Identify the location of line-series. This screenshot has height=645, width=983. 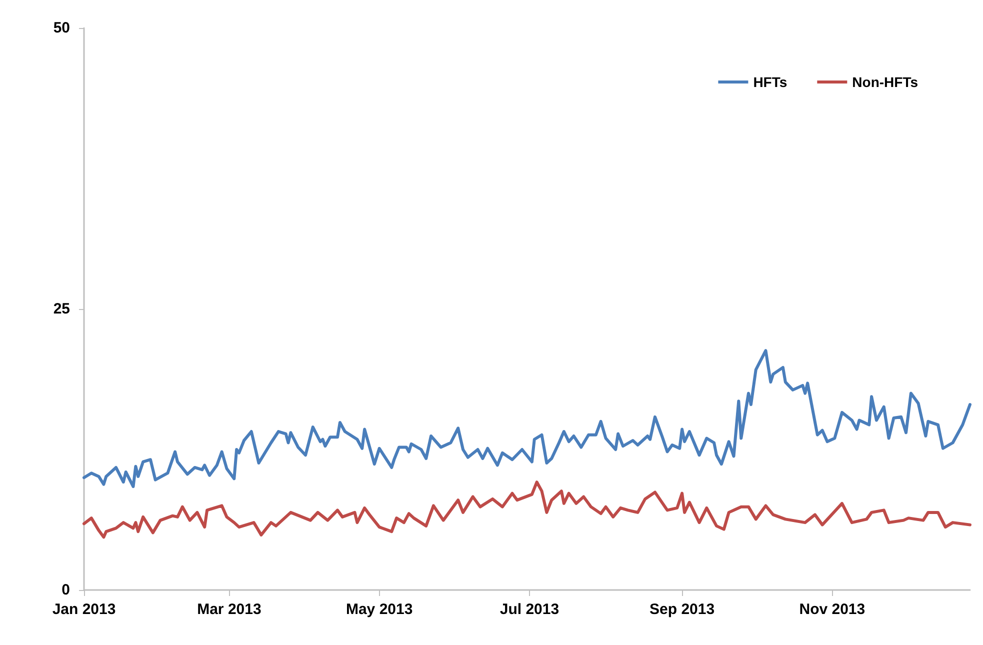
(527, 509).